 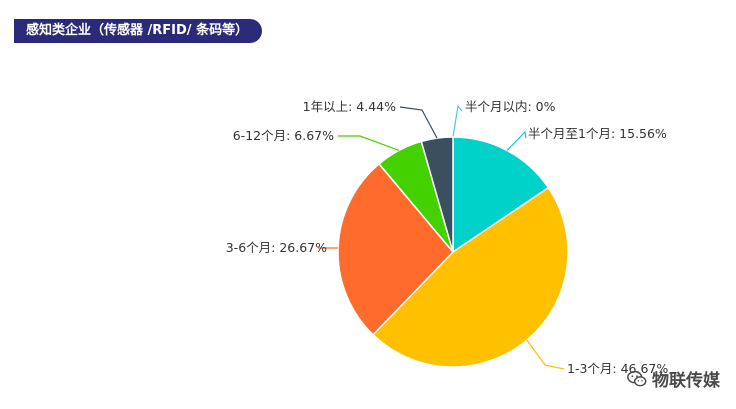 What do you see at coordinates (510, 106) in the screenshot?
I see `slice-label-1: 半个月以内: 0%` at bounding box center [510, 106].